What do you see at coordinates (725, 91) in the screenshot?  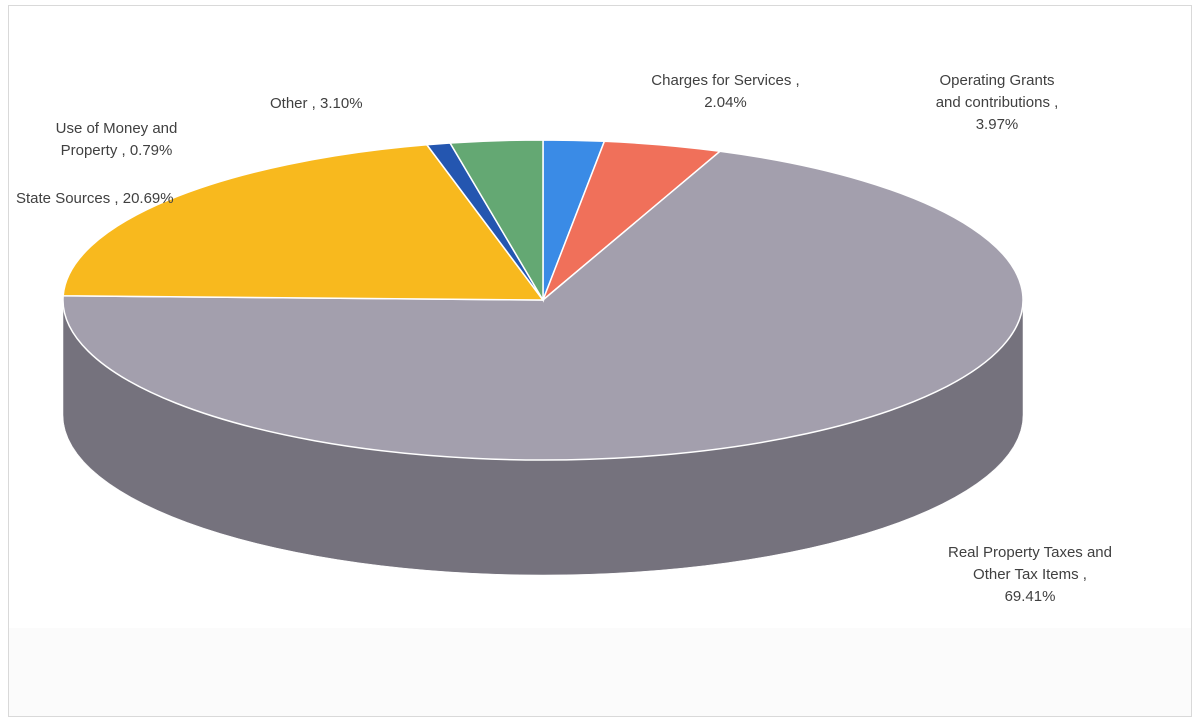 I see `label-charges-for-services: Charges for Services , 2.04%` at bounding box center [725, 91].